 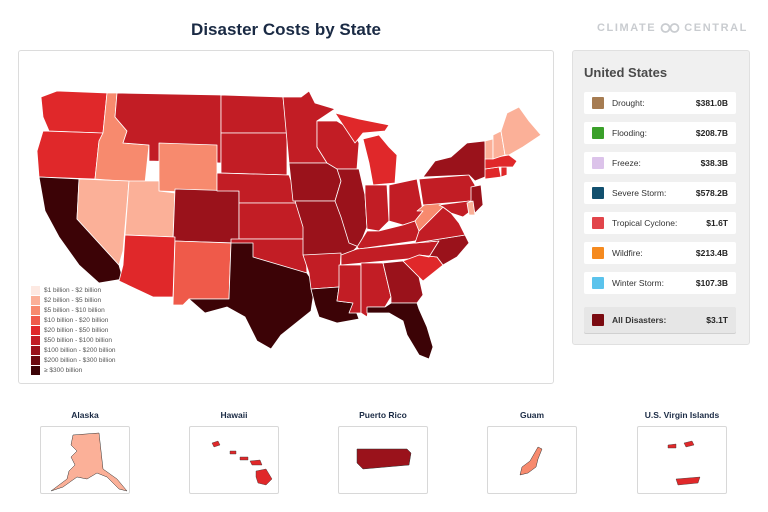 What do you see at coordinates (639, 193) in the screenshot?
I see `category-label: Severe Storm:` at bounding box center [639, 193].